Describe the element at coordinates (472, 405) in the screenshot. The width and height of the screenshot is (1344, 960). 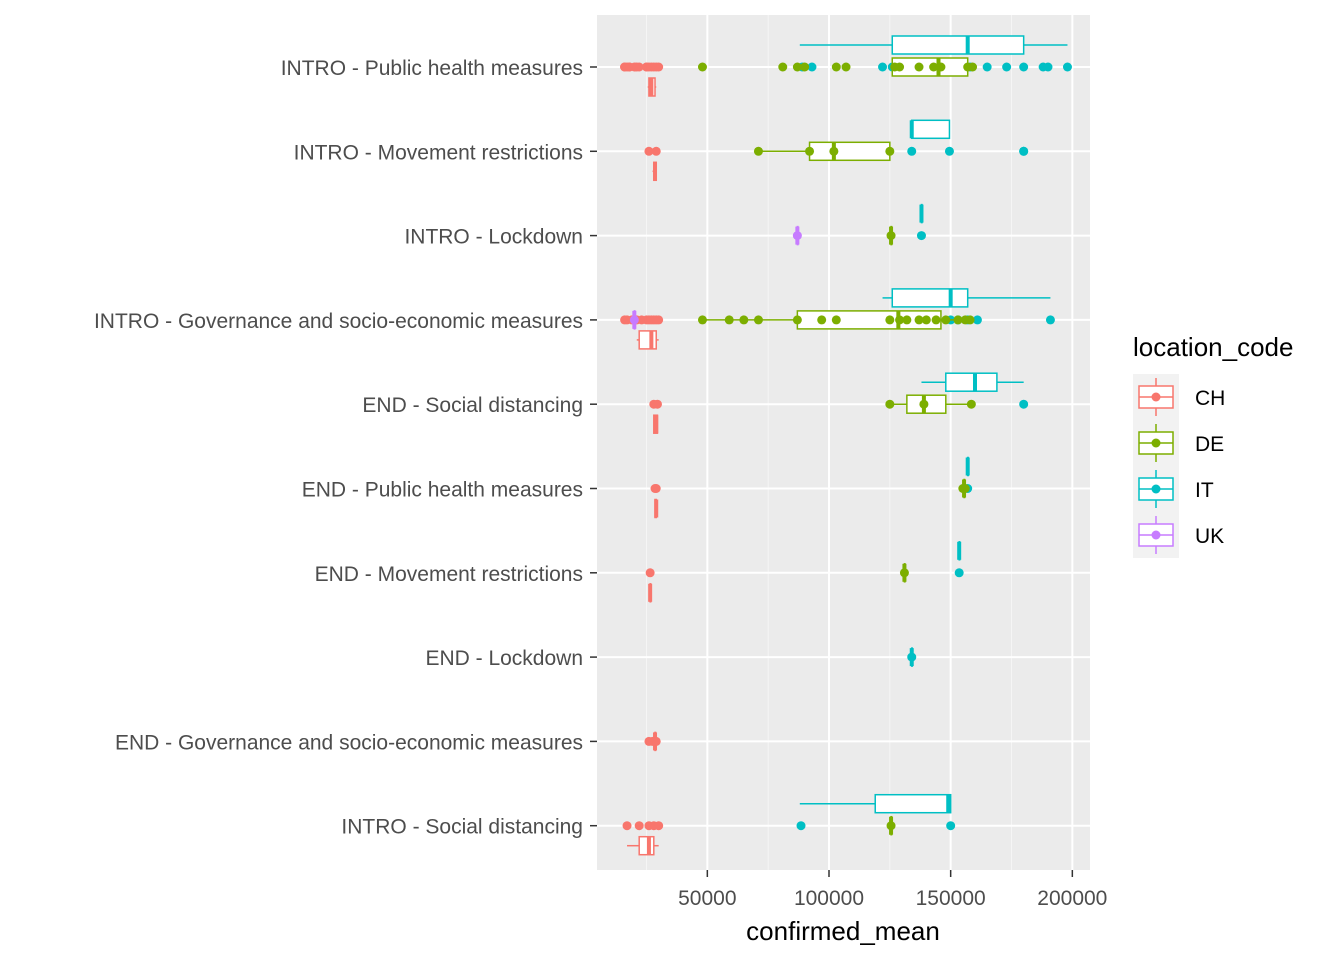
I see `y-tick-label: END - Social distancing` at that location.